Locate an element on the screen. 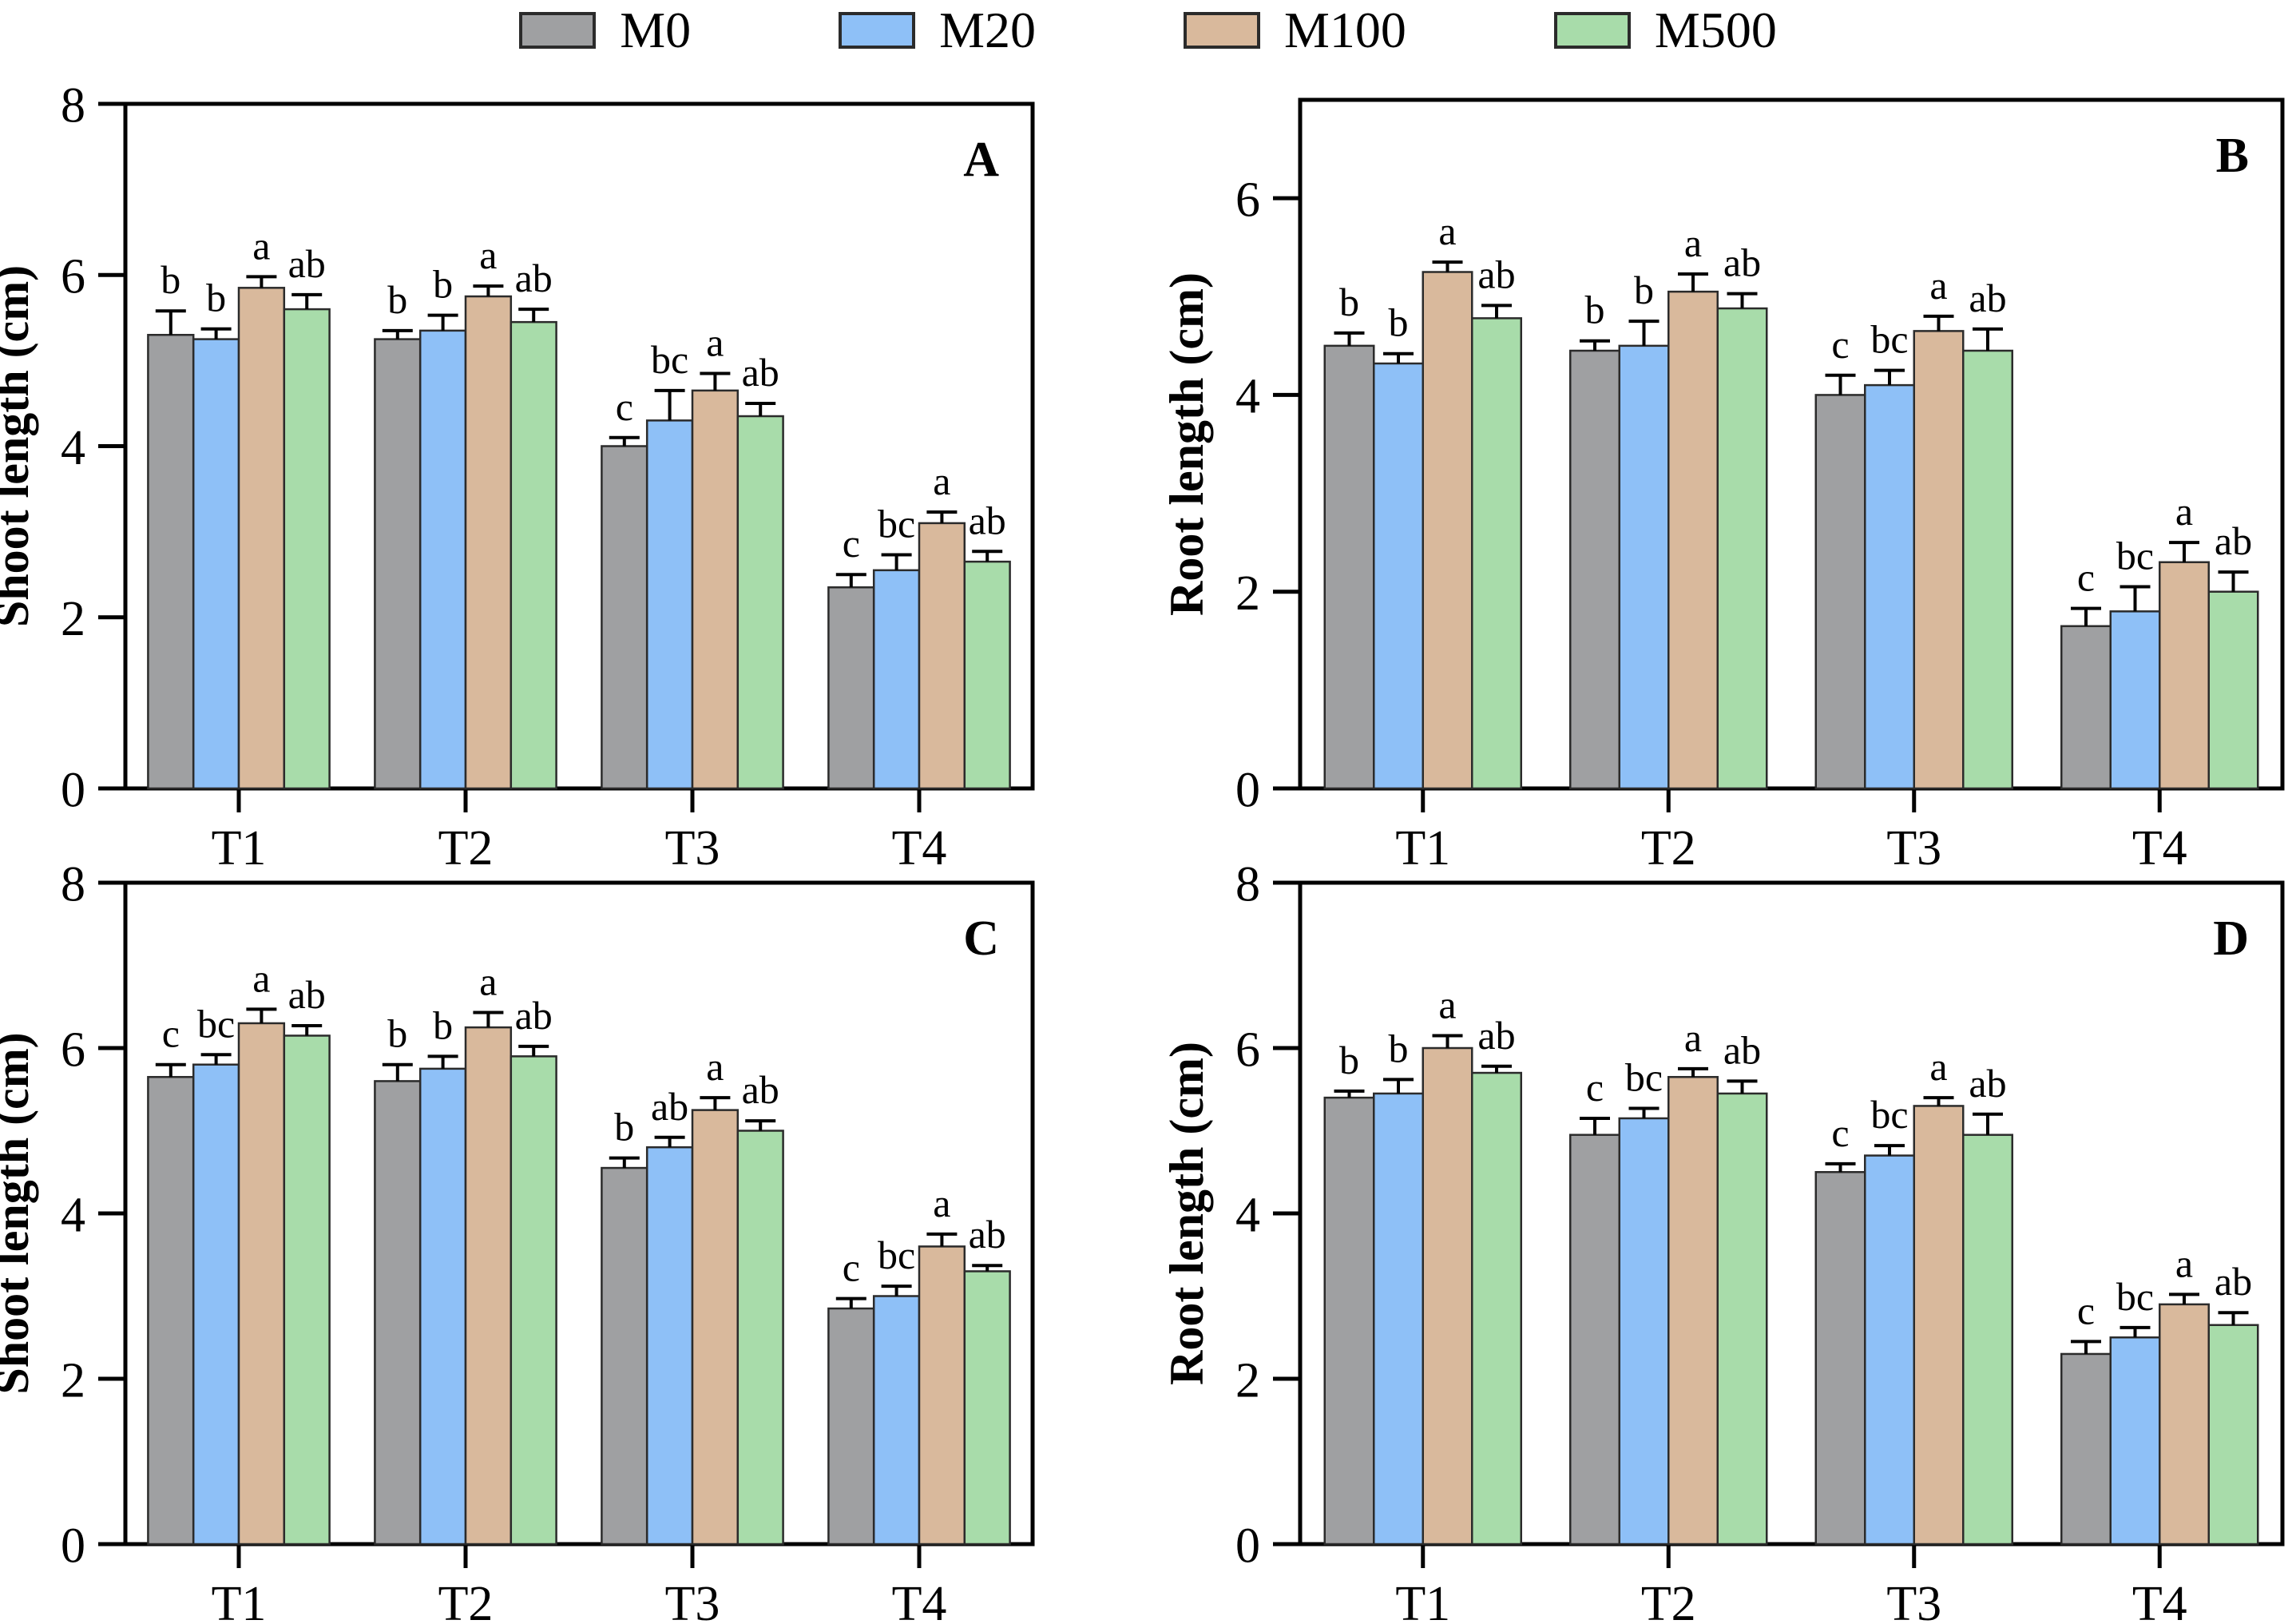 Image resolution: width=2296 pixels, height=1624 pixels. legend-item-M100: M100 is located at coordinates (1295, 31).